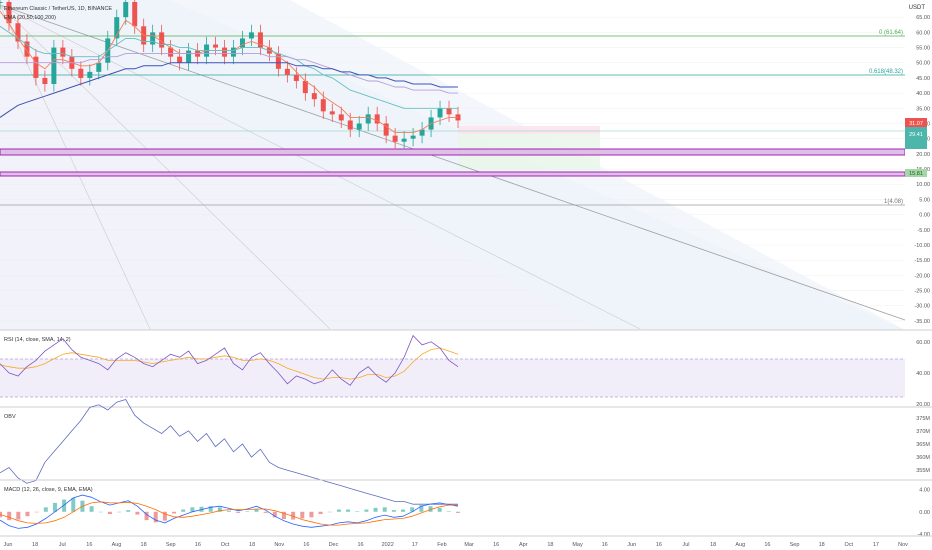 The image size is (932, 550). I want to click on support-zone-upper, so click(453, 152).